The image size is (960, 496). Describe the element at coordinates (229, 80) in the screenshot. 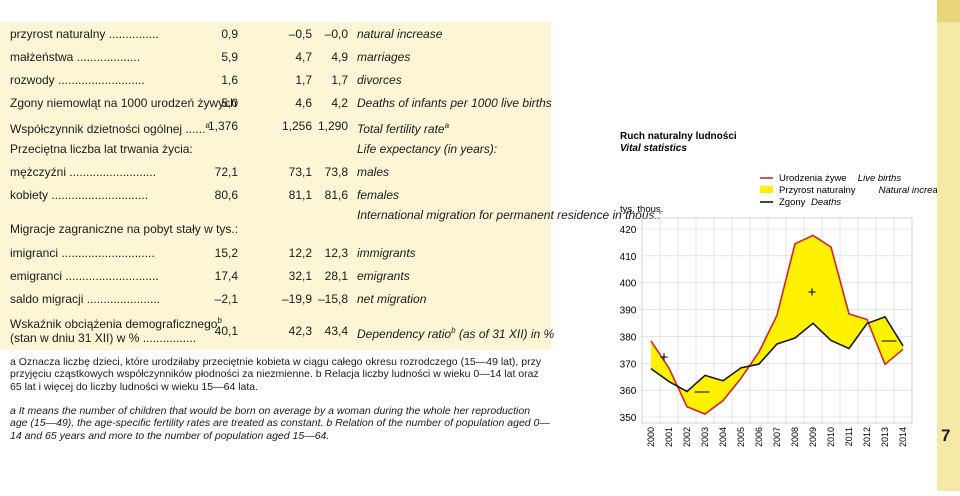

I see `row-value-v1: 1,6` at that location.